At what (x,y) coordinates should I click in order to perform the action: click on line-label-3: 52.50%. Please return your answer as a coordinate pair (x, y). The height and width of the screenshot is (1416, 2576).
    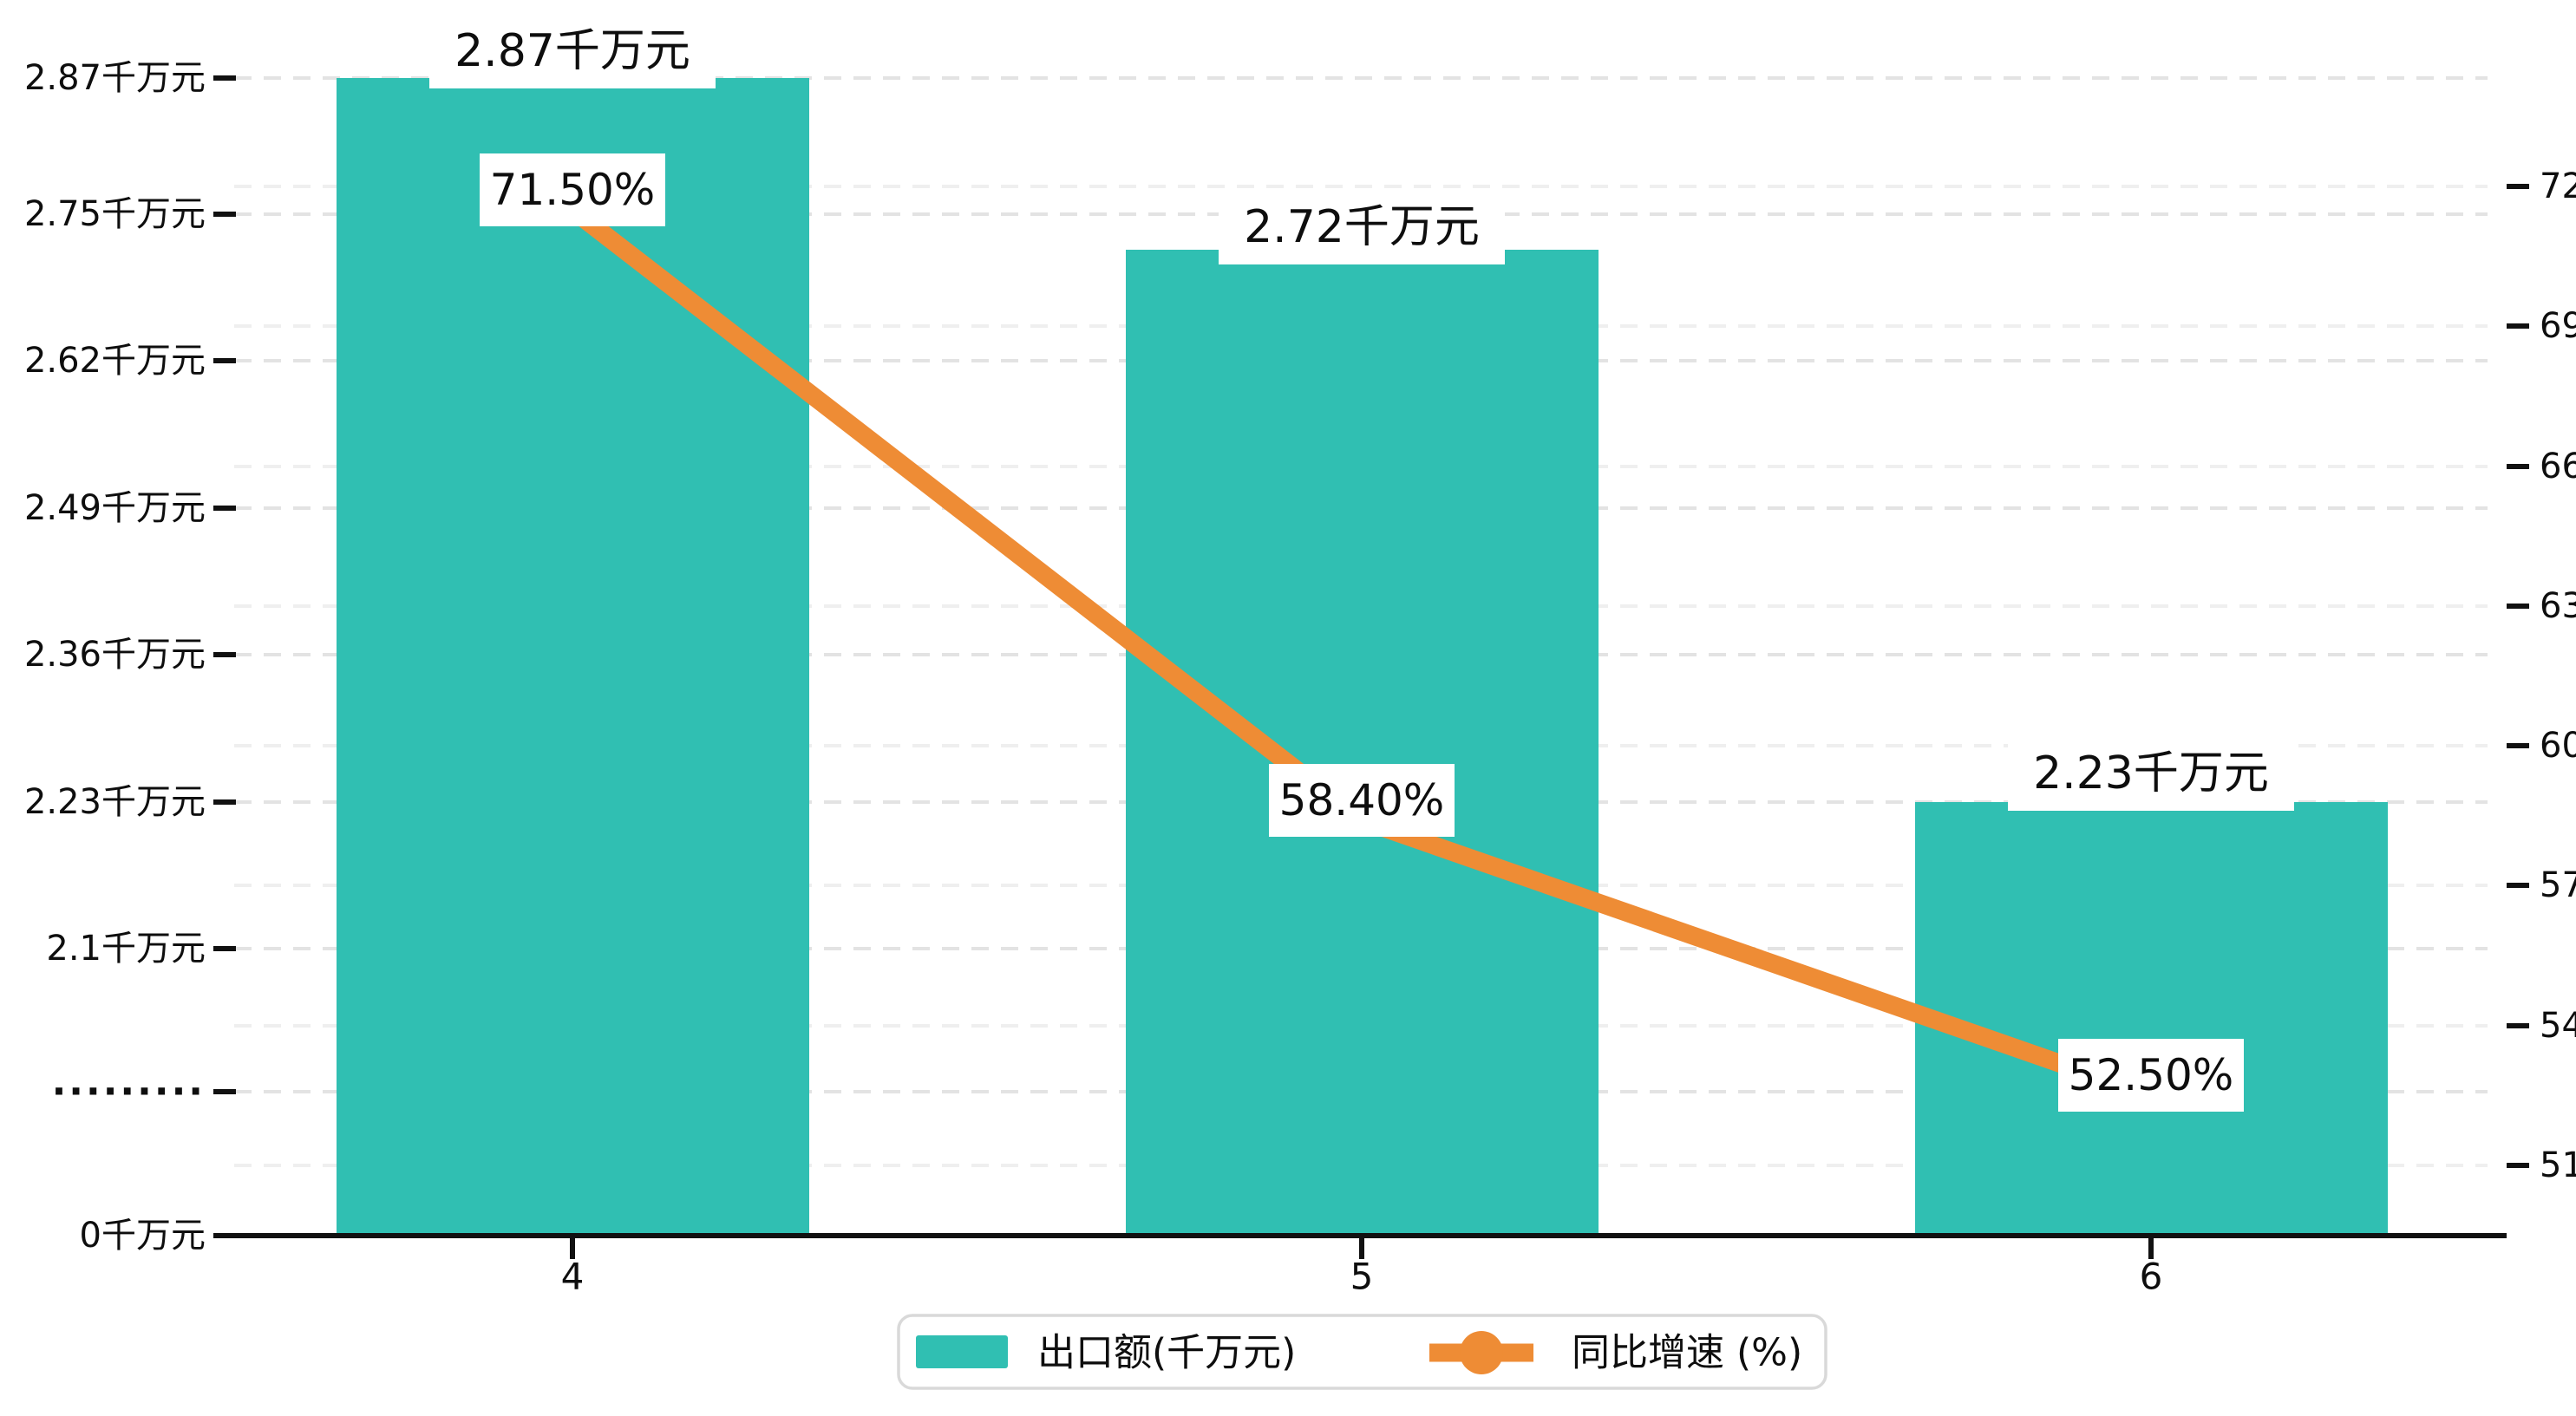
    Looking at the image, I should click on (2151, 1075).